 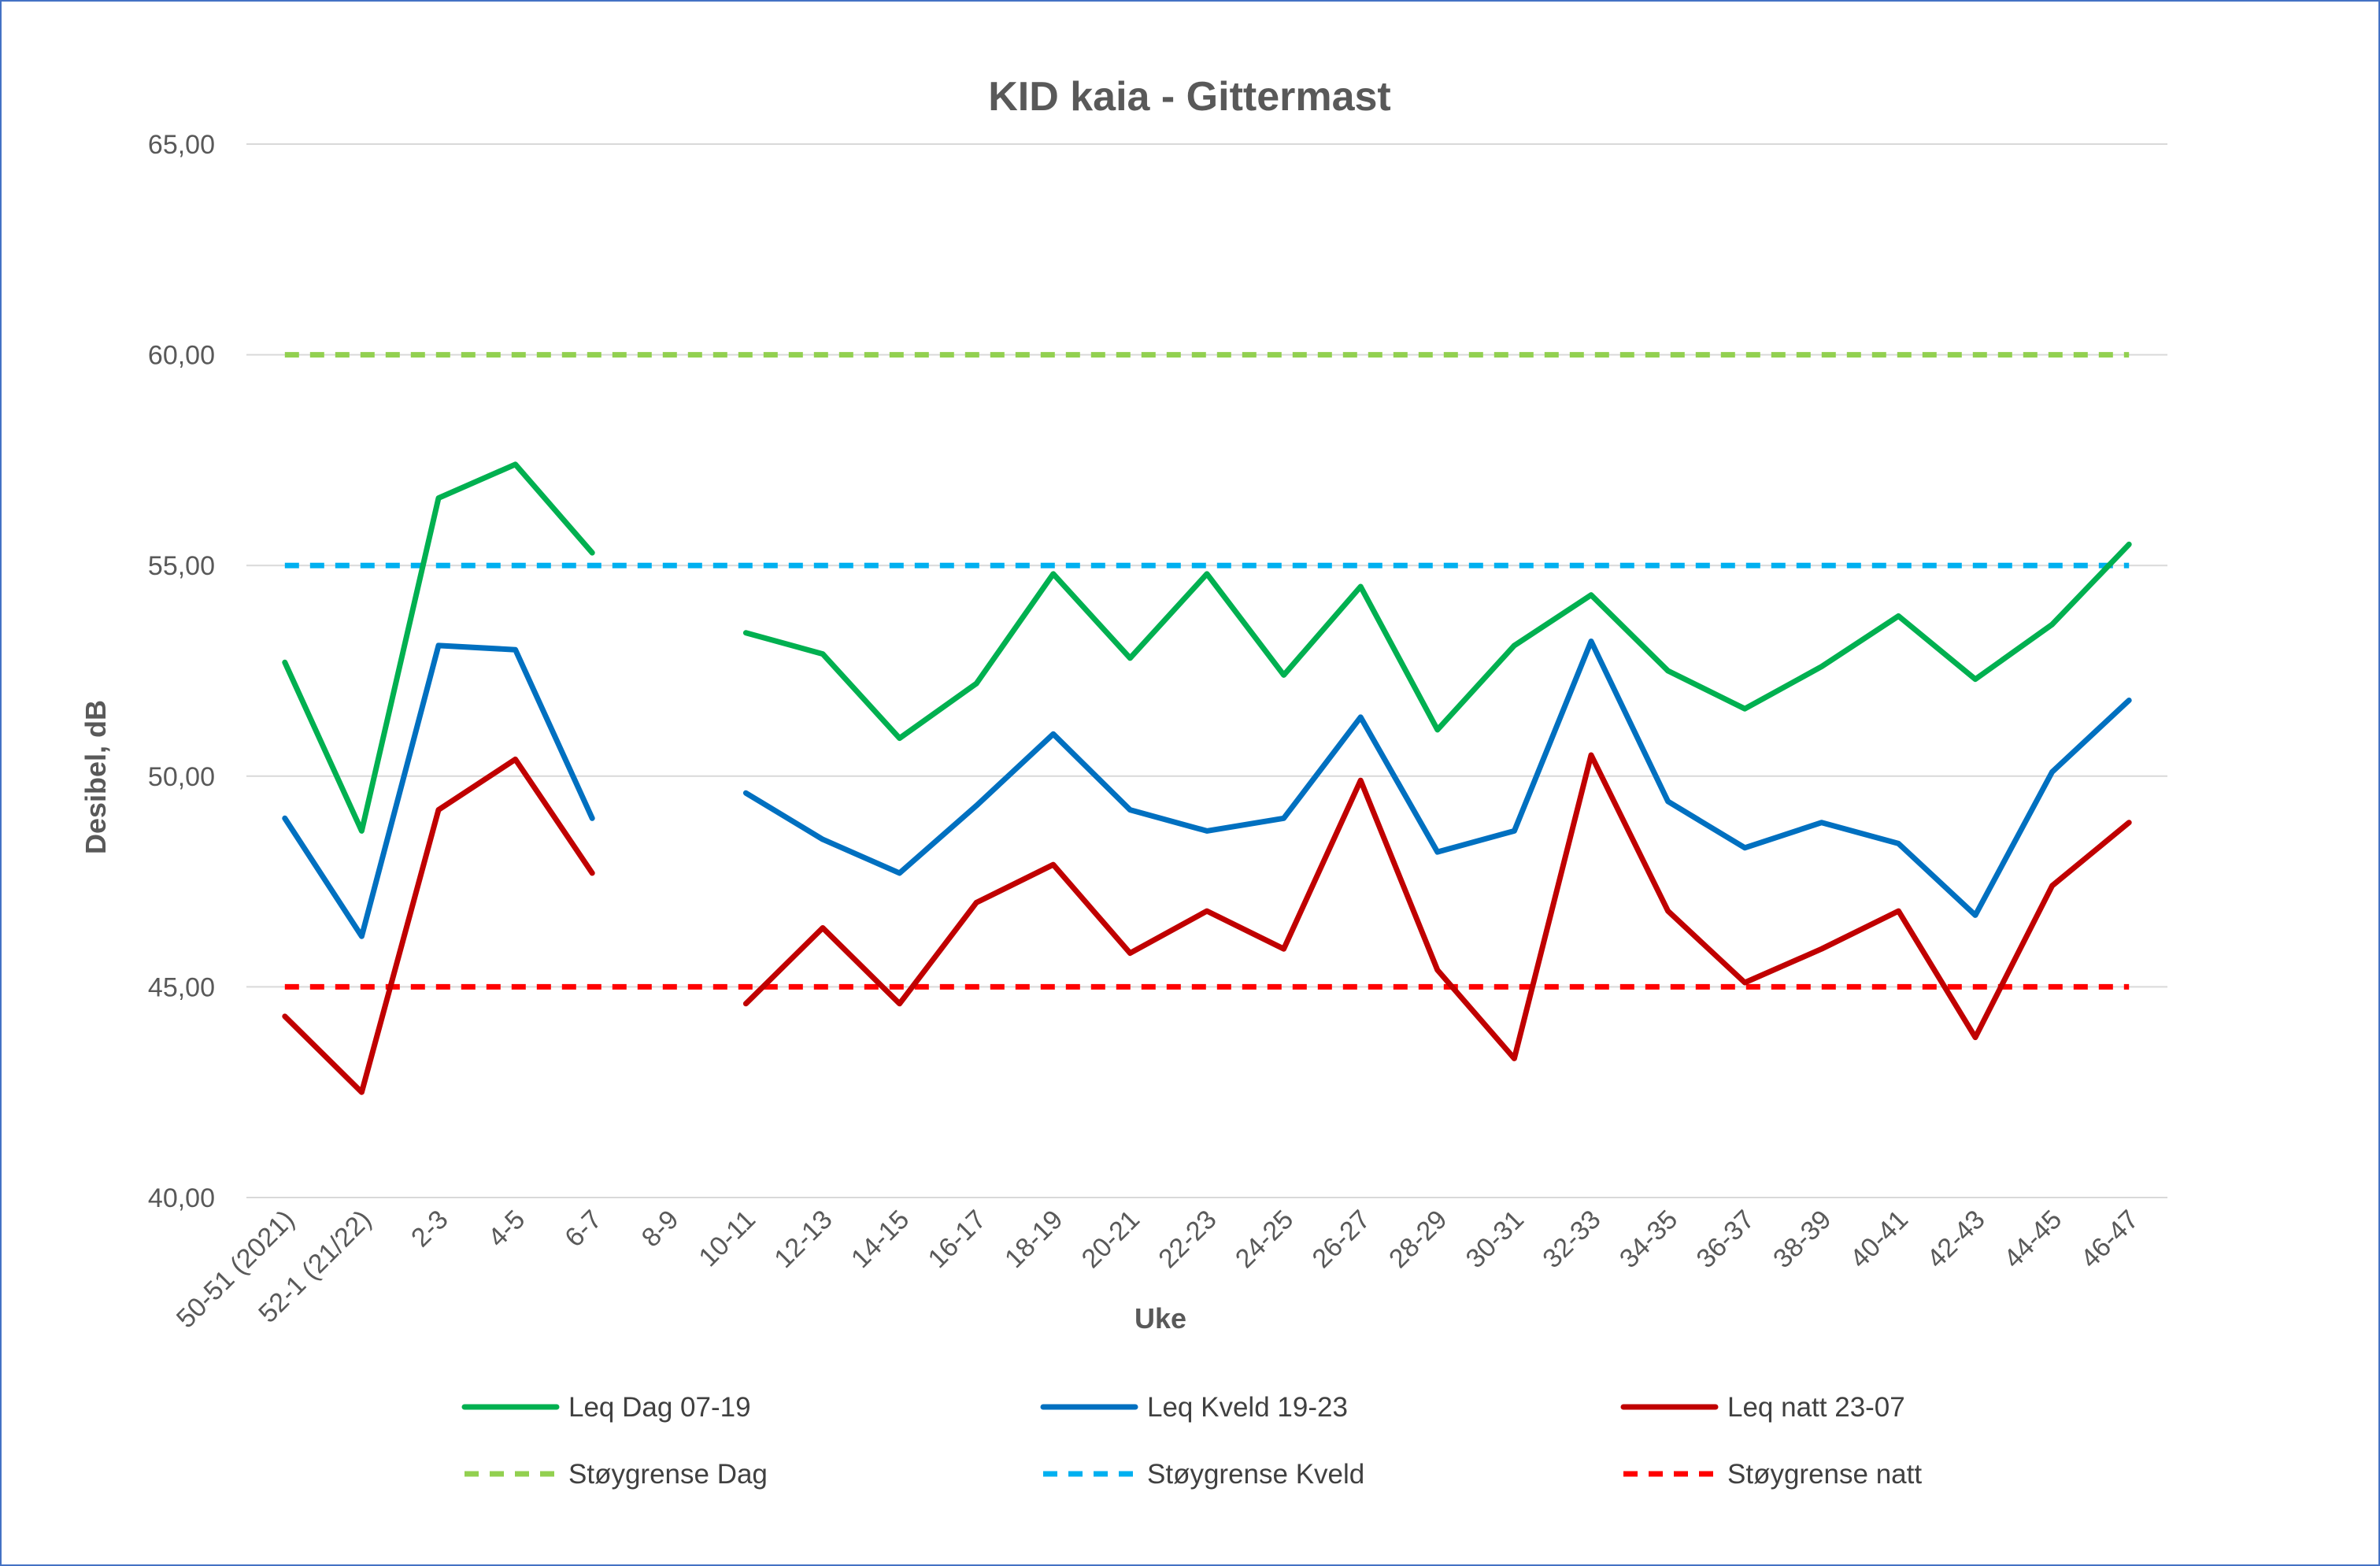 What do you see at coordinates (1955, 1239) in the screenshot?
I see `x-tick-label: 42-43` at bounding box center [1955, 1239].